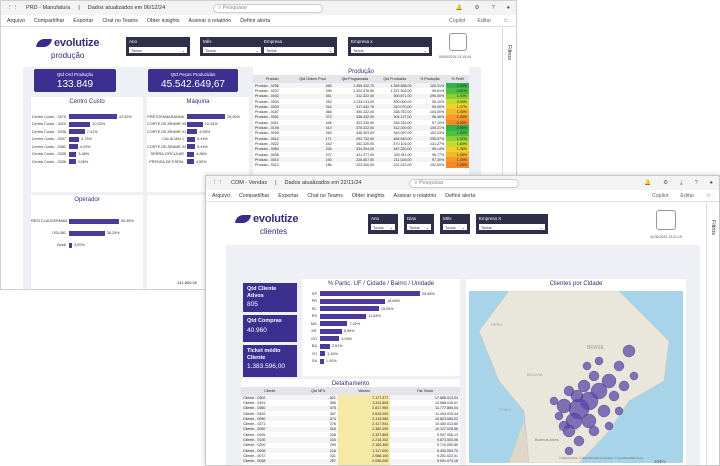  I want to click on slicer-ano: Ano Todos ⌄, so click(383, 224).